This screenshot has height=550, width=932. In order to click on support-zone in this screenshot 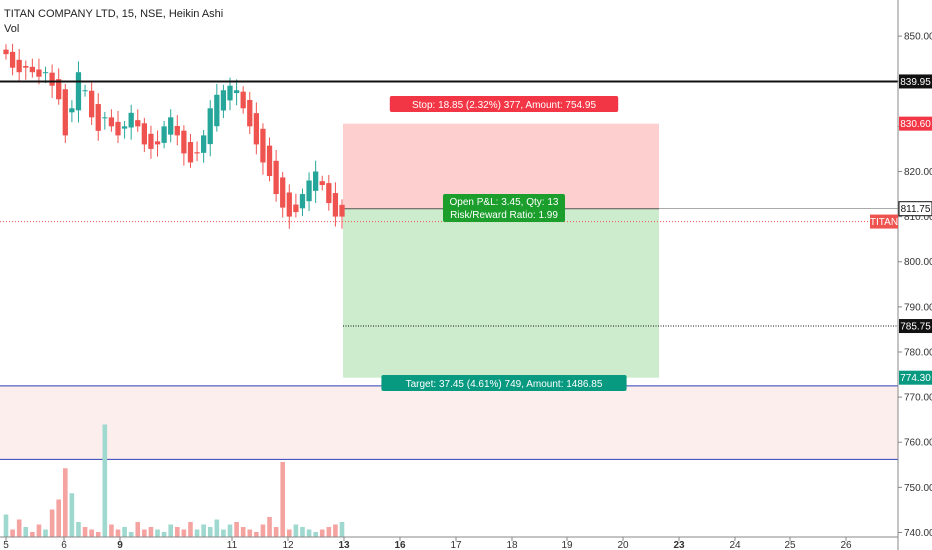, I will do `click(449, 422)`.